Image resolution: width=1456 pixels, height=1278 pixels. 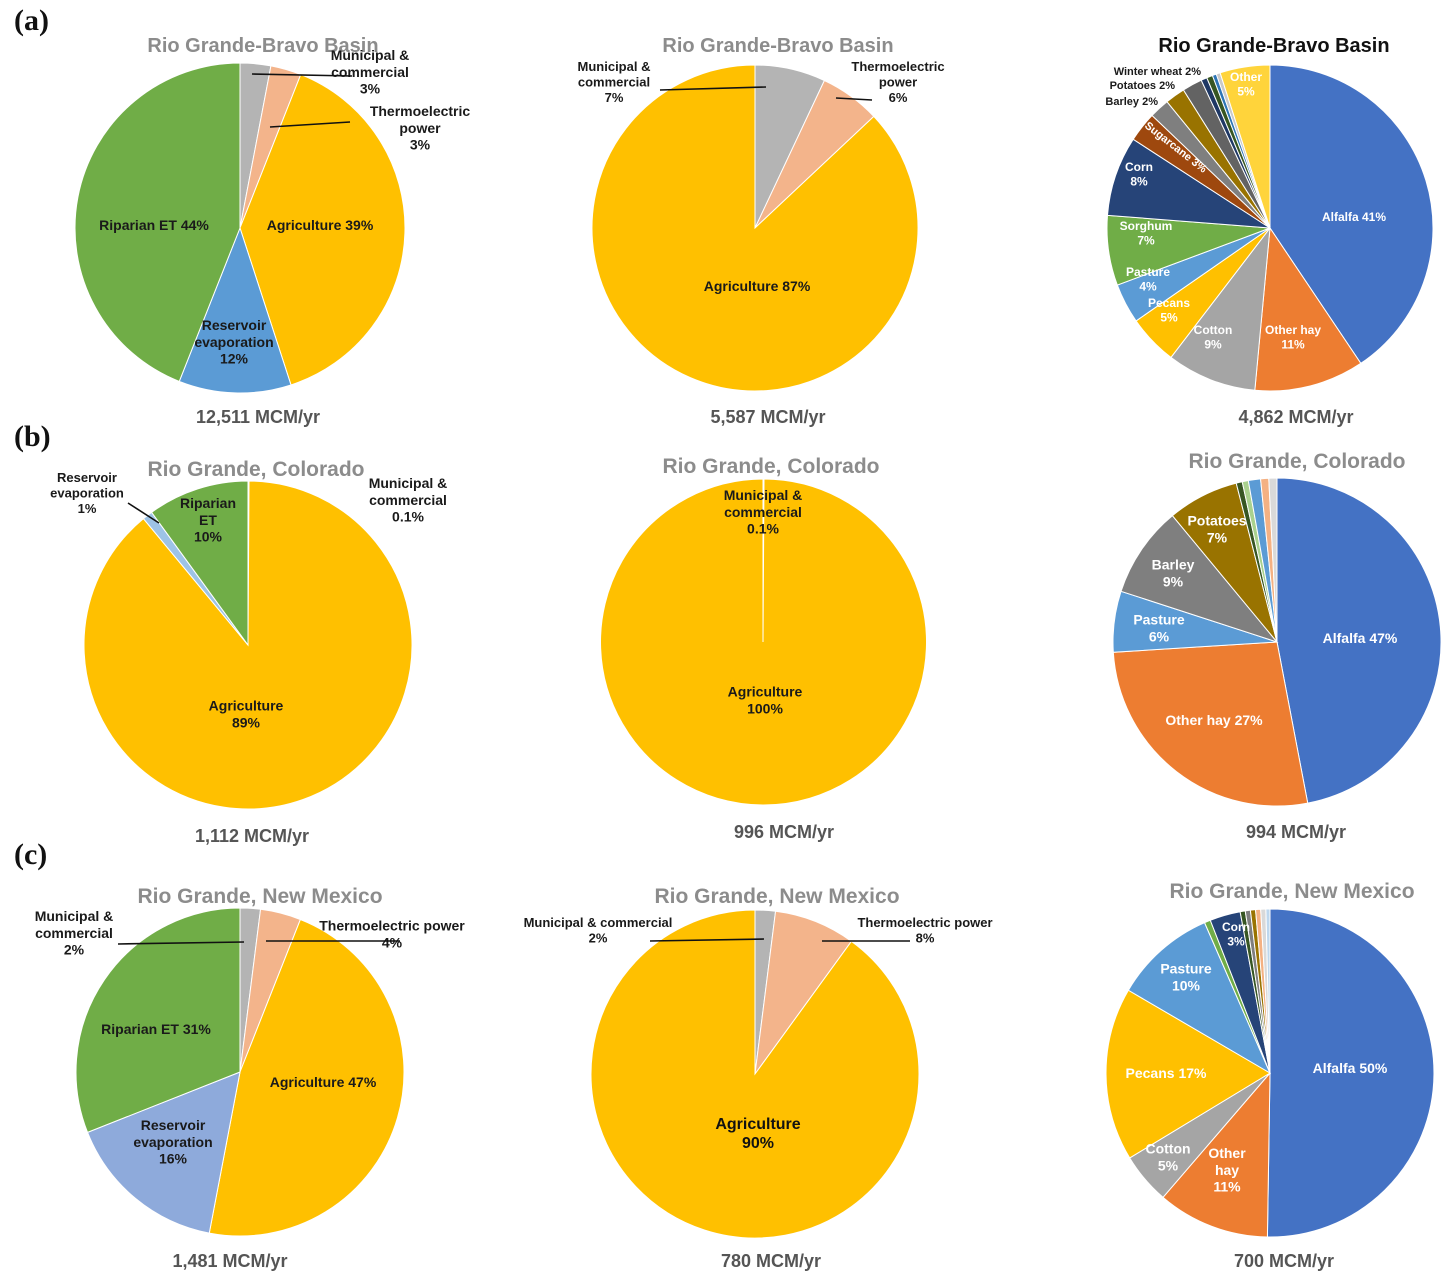 What do you see at coordinates (31, 20) in the screenshot?
I see `panel-label-a: (a)` at bounding box center [31, 20].